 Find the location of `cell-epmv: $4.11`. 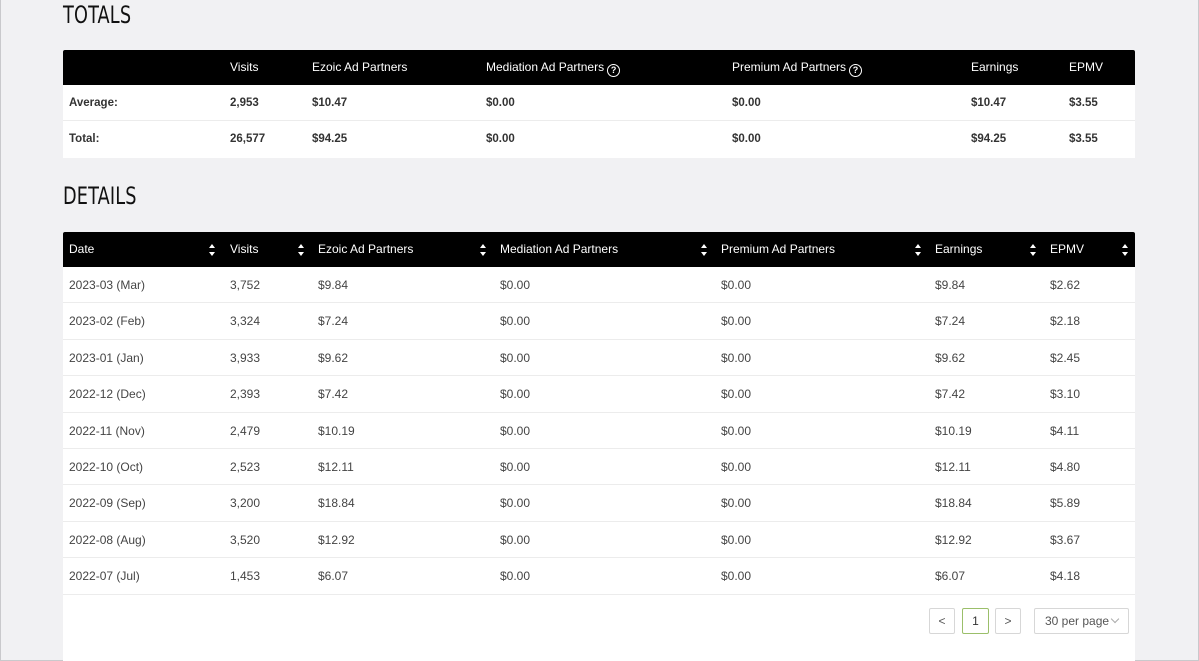

cell-epmv: $4.11 is located at coordinates (1065, 430).